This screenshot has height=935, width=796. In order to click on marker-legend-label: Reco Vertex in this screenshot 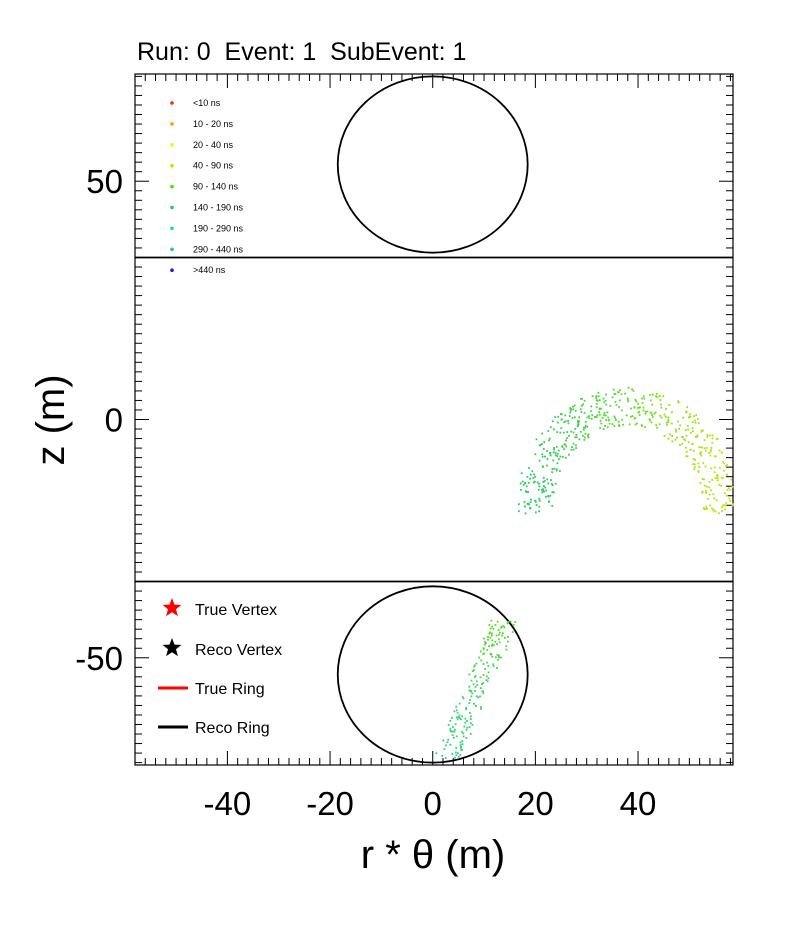, I will do `click(238, 650)`.